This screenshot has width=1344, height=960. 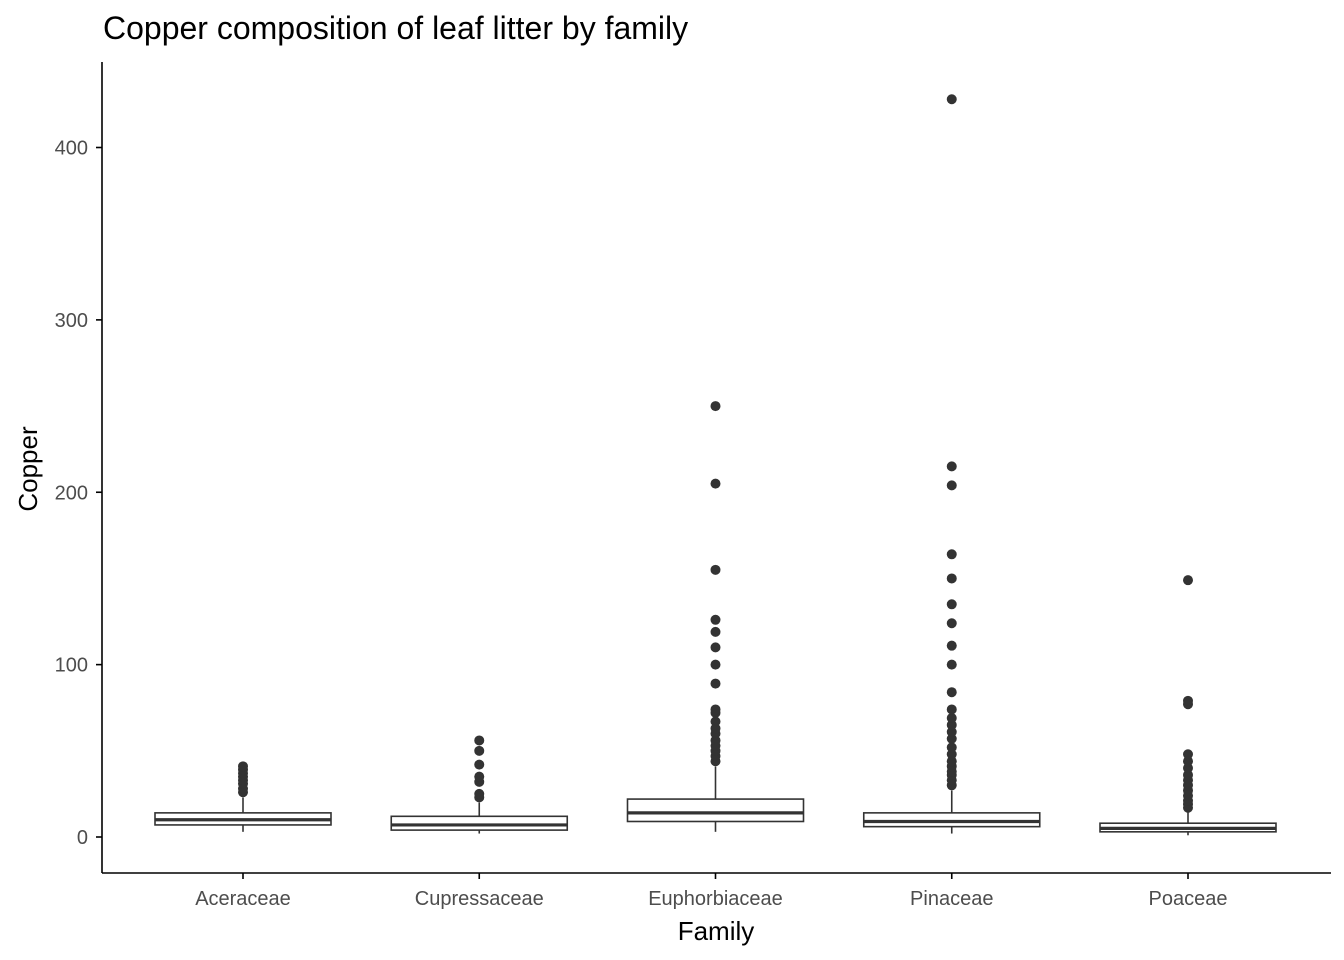 What do you see at coordinates (951, 899) in the screenshot?
I see `x-tick-label: Pinaceae` at bounding box center [951, 899].